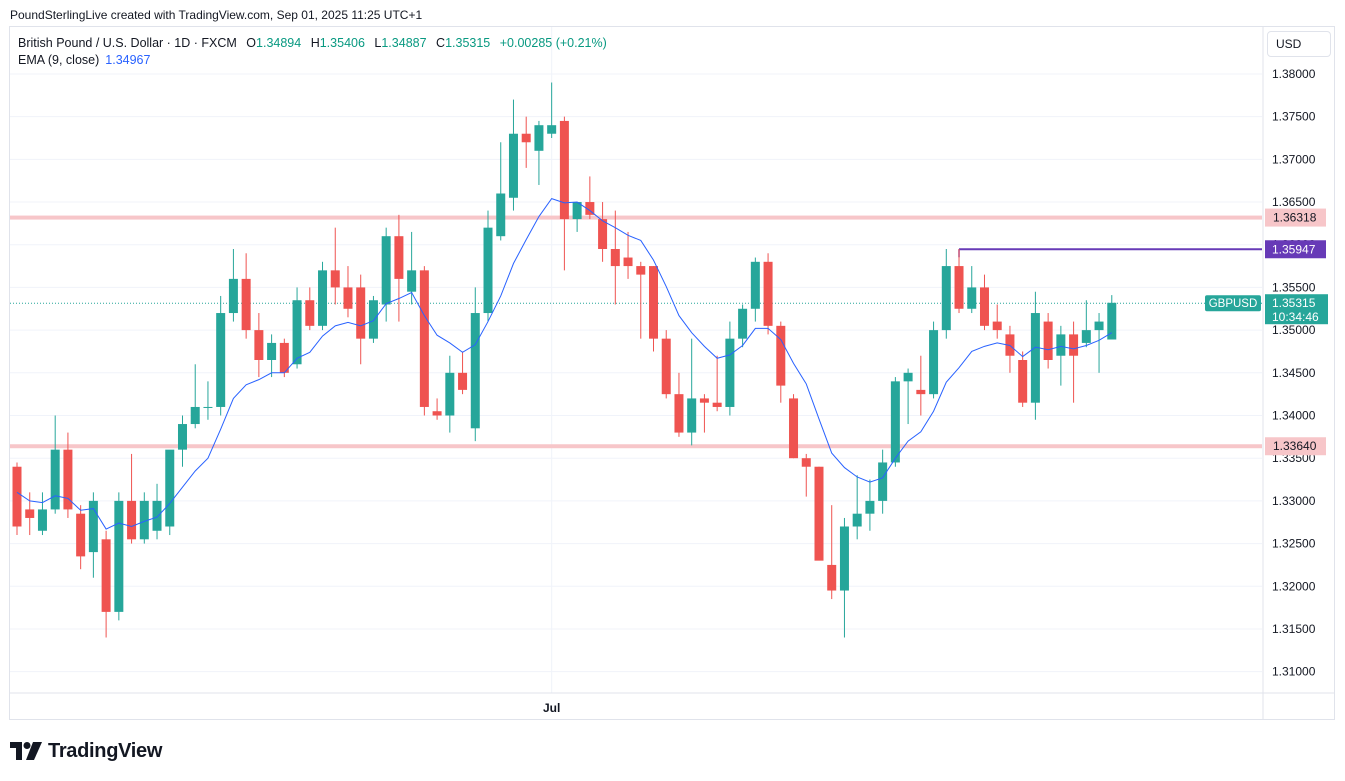 The width and height of the screenshot is (1345, 781). Describe the element at coordinates (1294, 287) in the screenshot. I see `price-tick-label: 1.35500` at that location.